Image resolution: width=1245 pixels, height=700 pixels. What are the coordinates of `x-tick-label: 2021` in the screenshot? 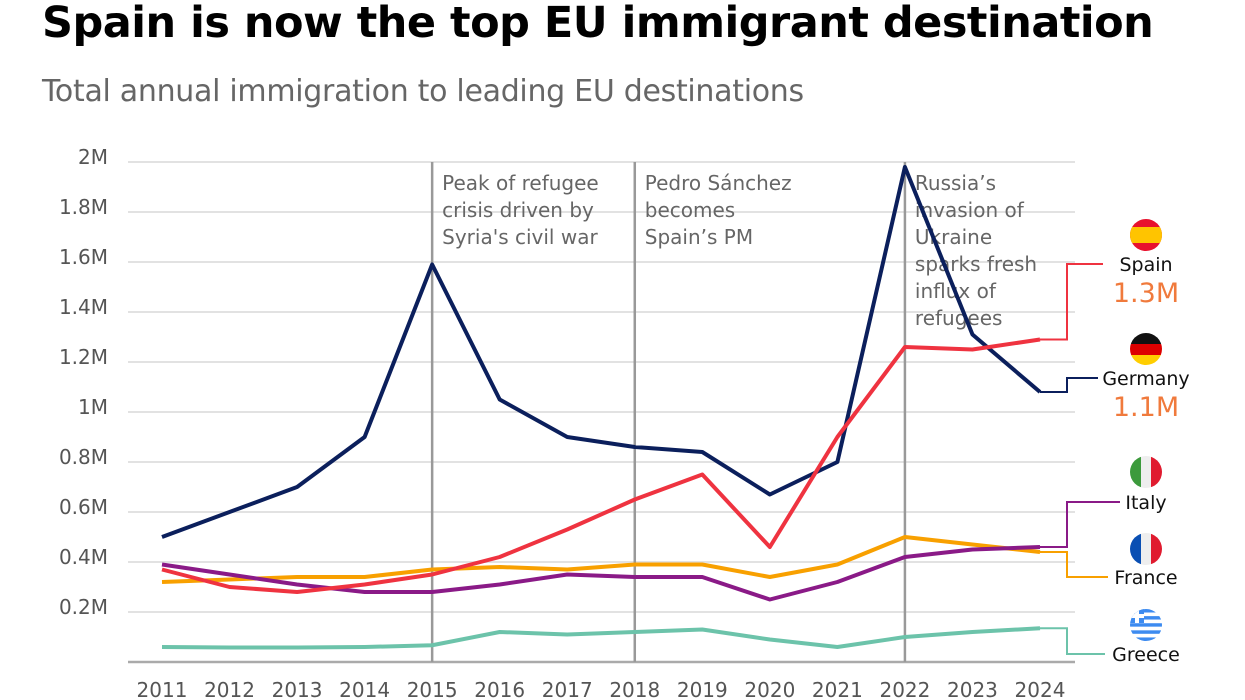 It's located at (837, 689).